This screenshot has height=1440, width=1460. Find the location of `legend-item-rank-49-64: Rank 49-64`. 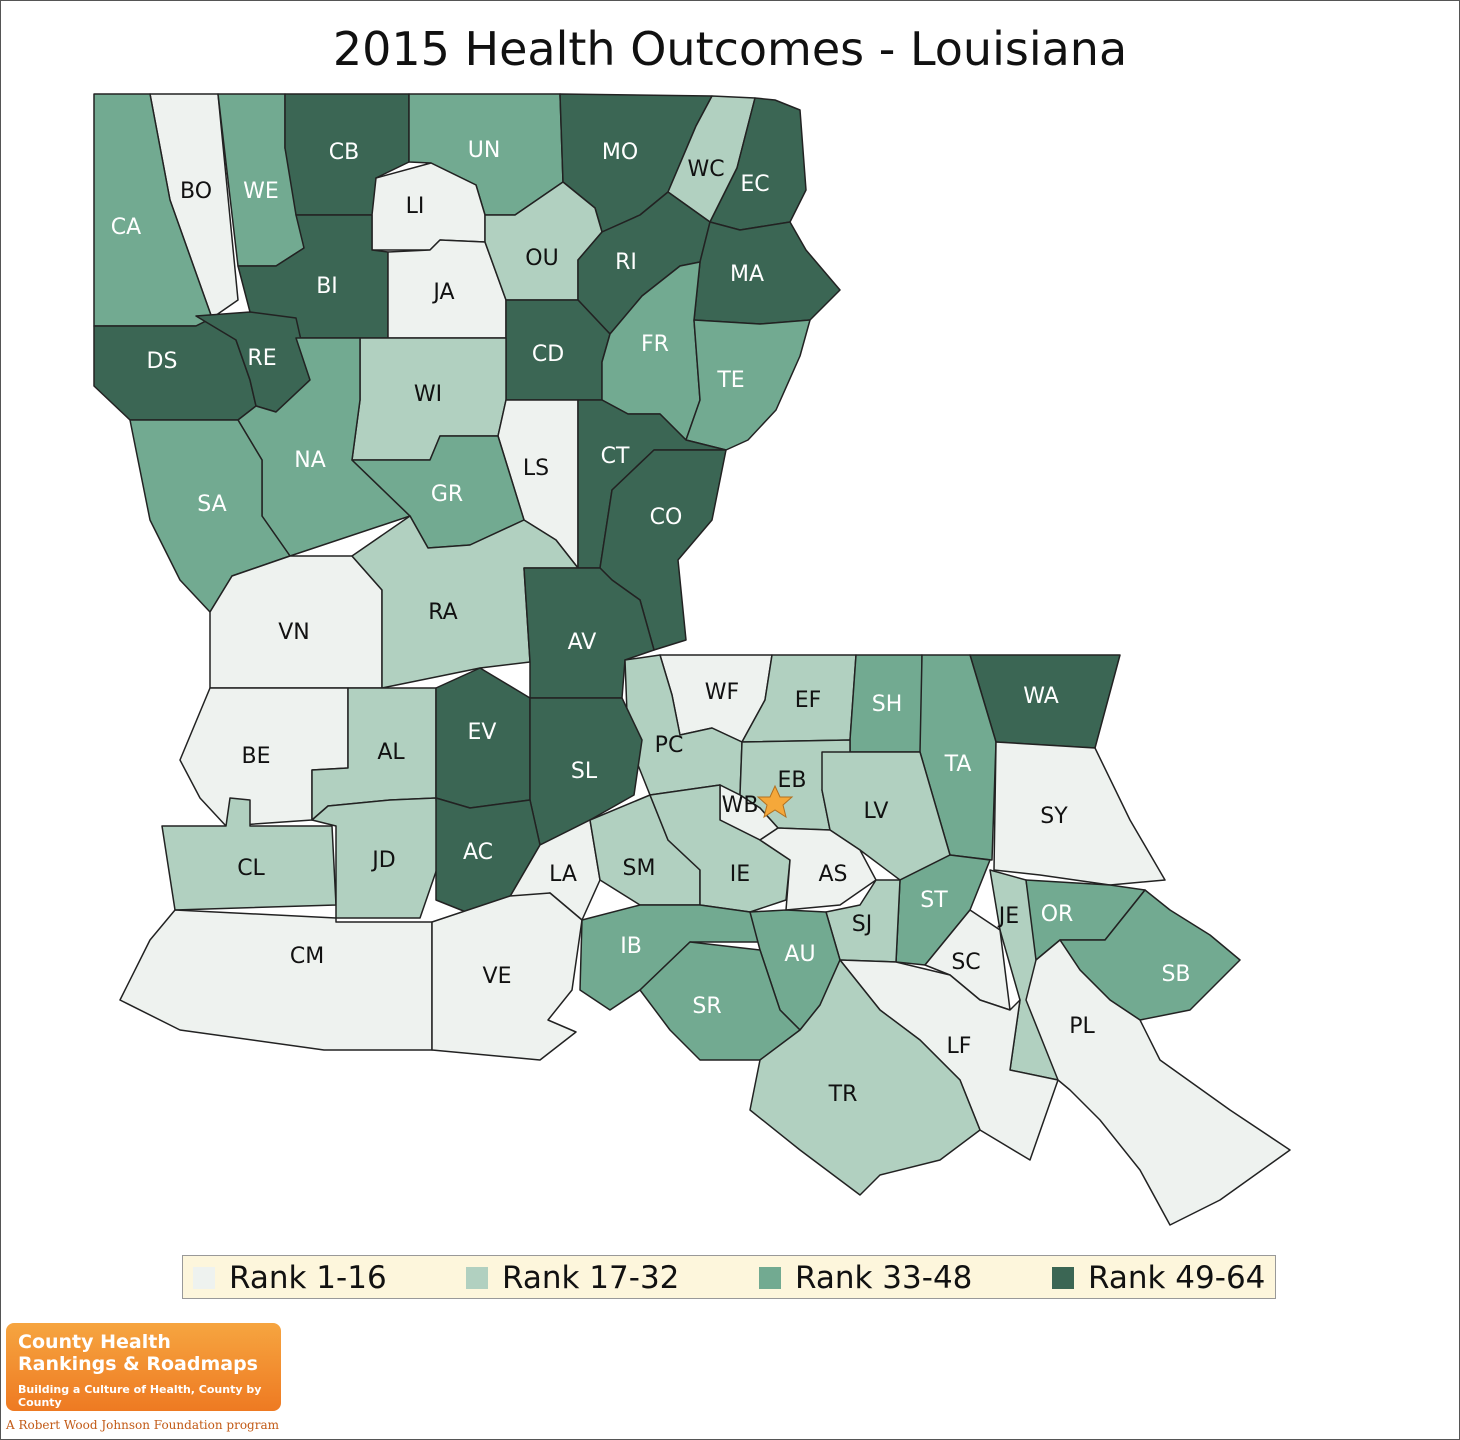

legend-item-rank-49-64: Rank 49-64 is located at coordinates (1159, 1278).